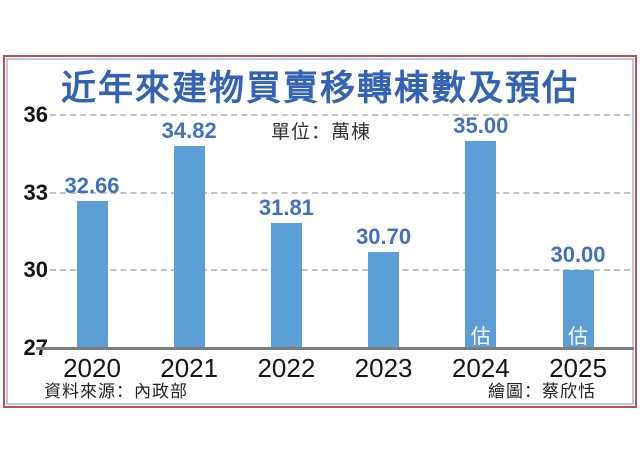 The height and width of the screenshot is (460, 640). What do you see at coordinates (189, 130) in the screenshot?
I see `bar-value-label-2021: 34.82` at bounding box center [189, 130].